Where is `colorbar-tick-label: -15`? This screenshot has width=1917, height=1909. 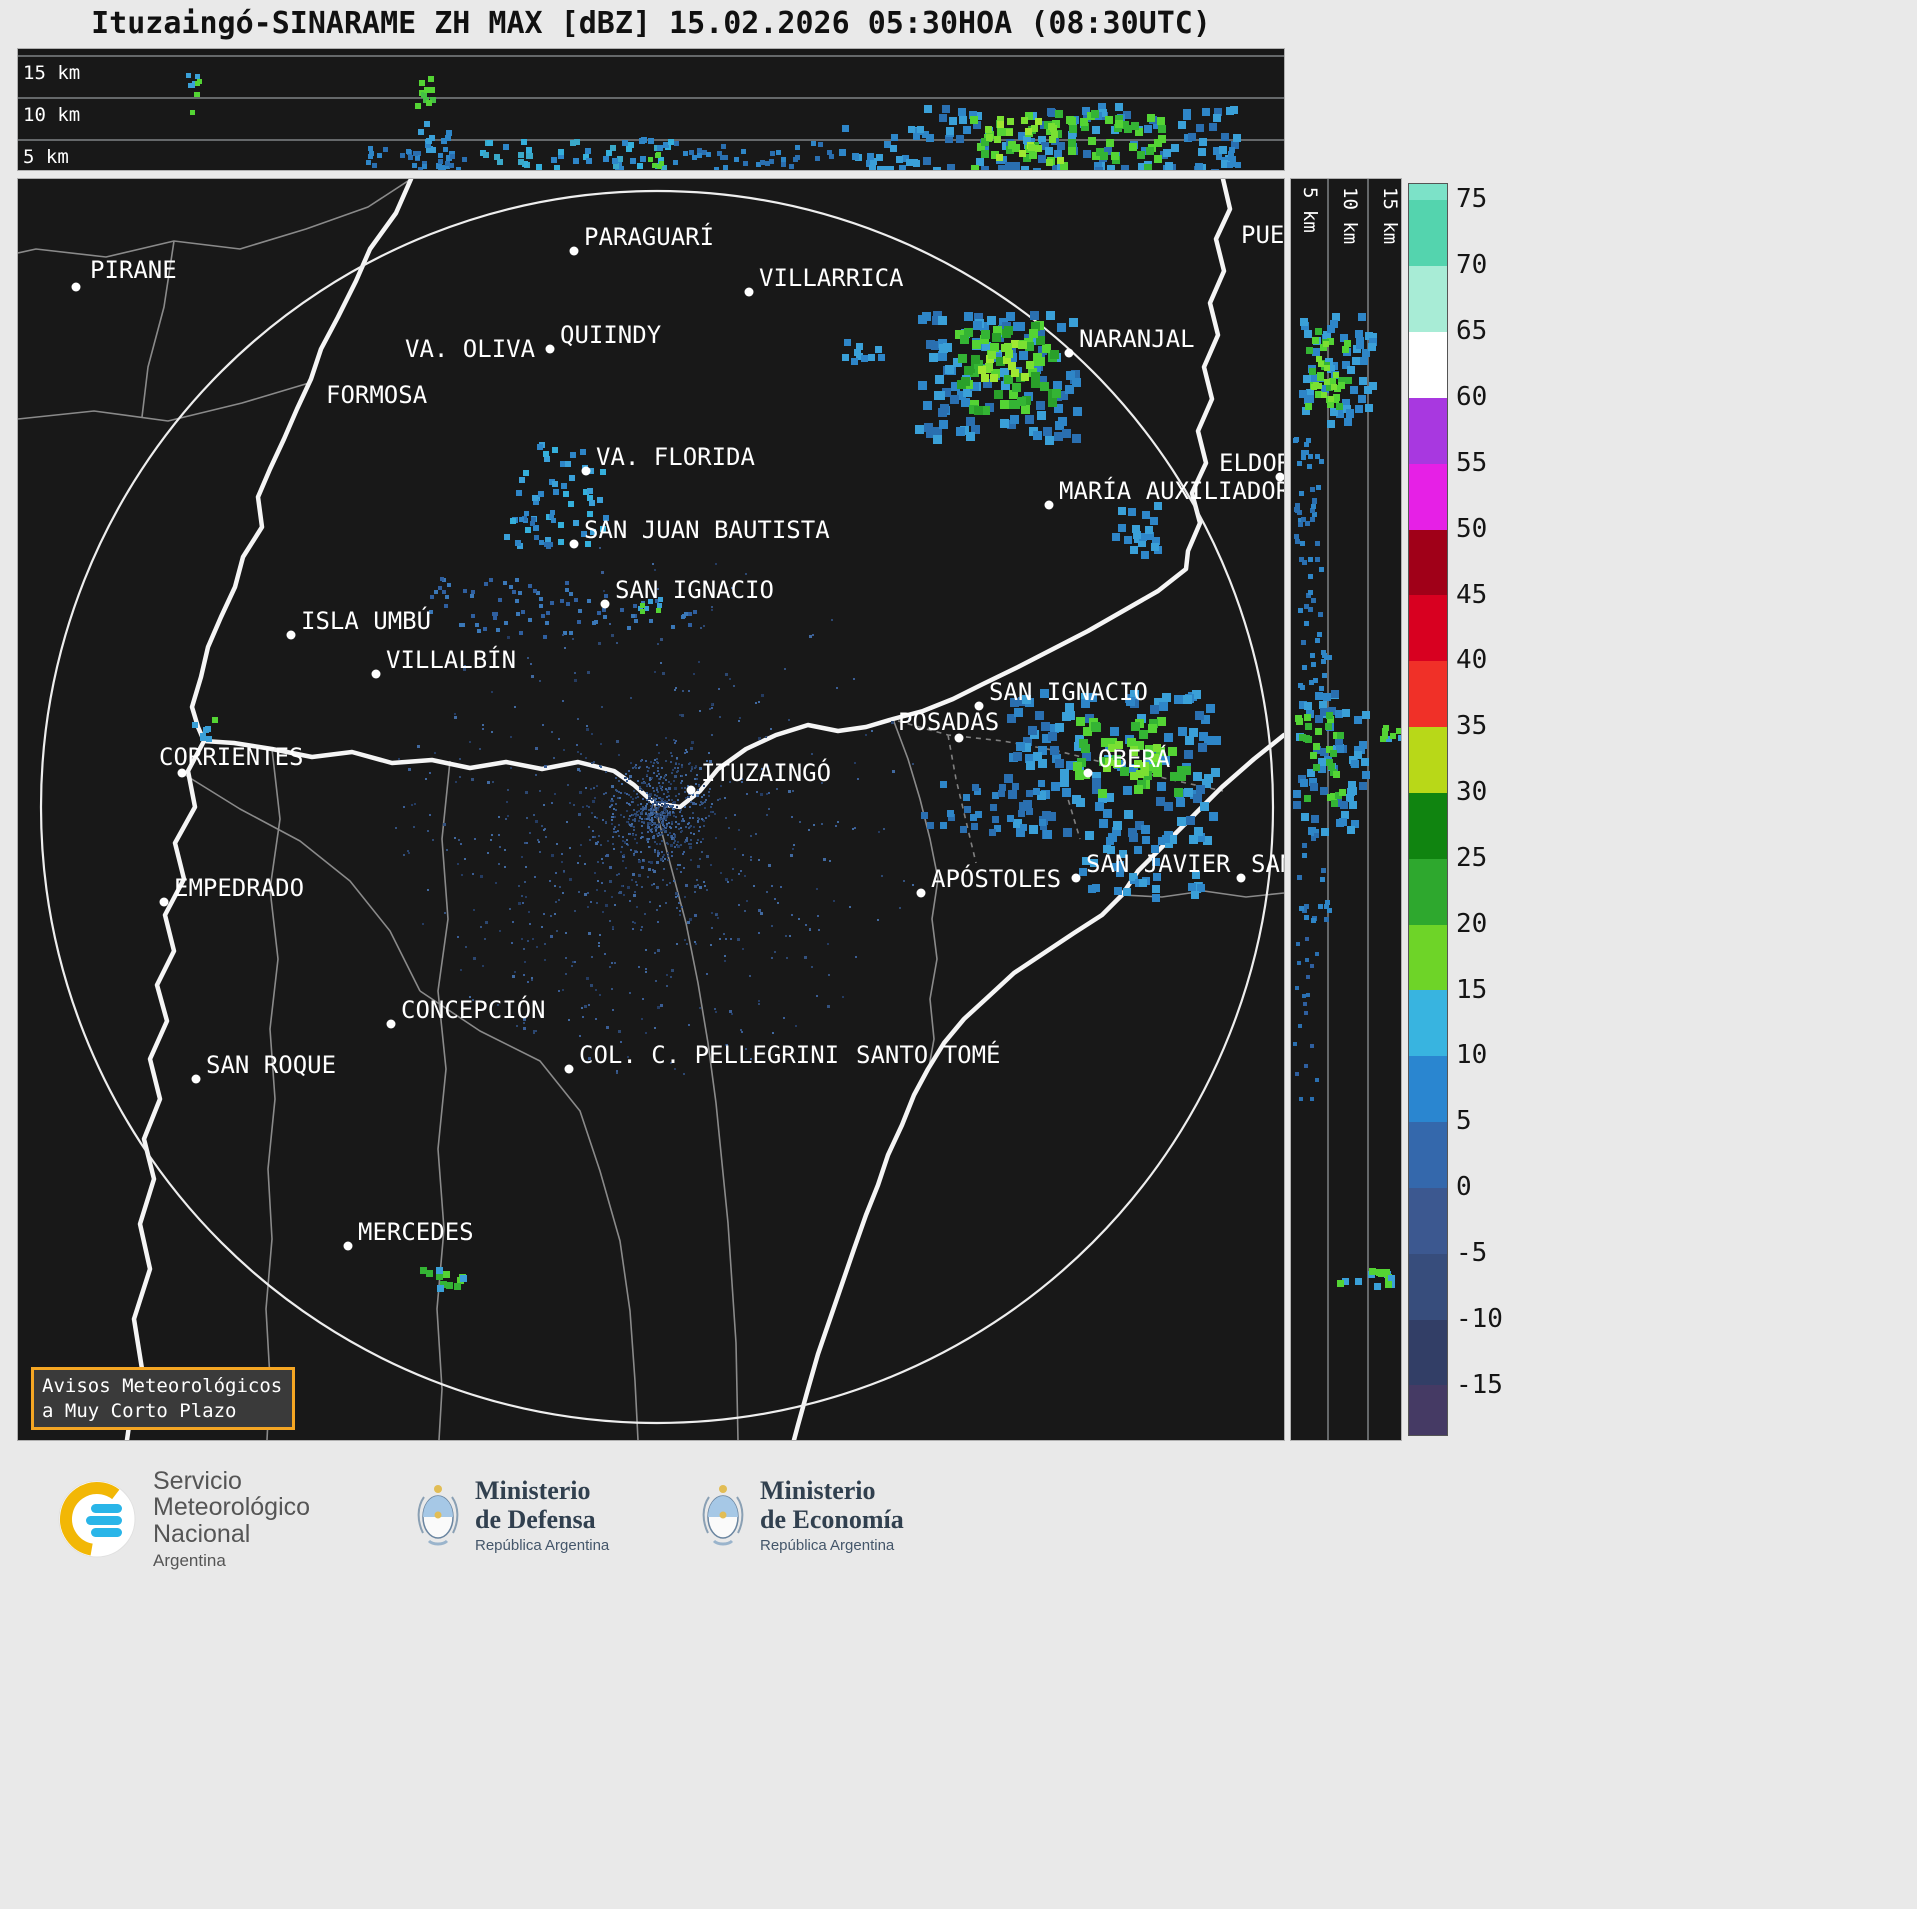 colorbar-tick-label: -15 is located at coordinates (1479, 1384).